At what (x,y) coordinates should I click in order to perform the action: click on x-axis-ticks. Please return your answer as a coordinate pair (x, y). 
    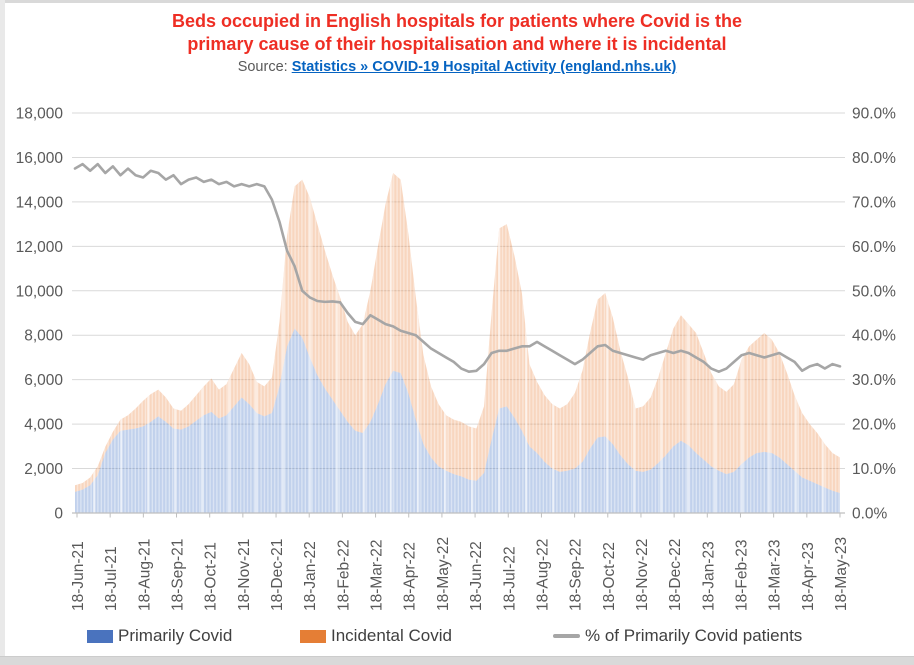
    Looking at the image, I should click on (458, 515).